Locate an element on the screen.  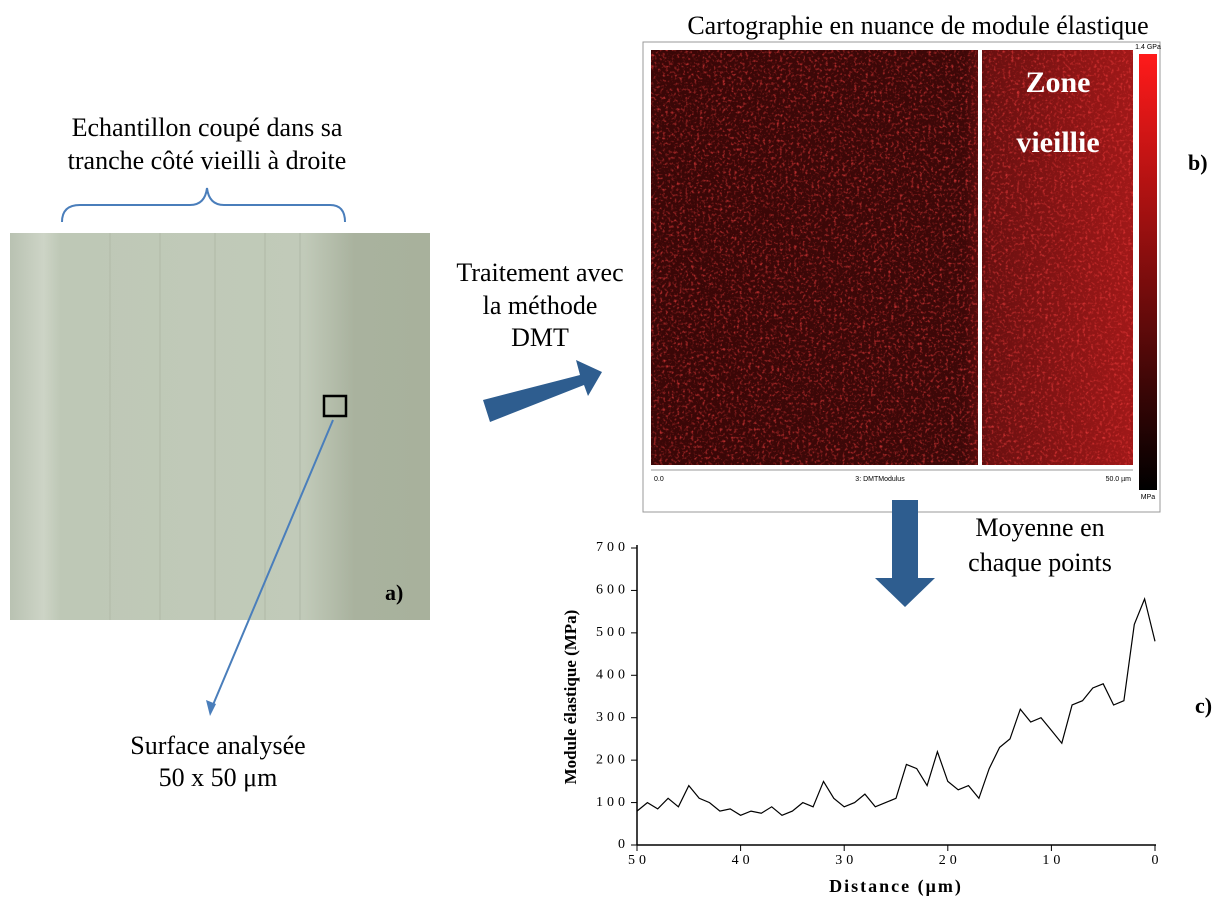
note-text: Moyenne en is located at coordinates (1039, 527).